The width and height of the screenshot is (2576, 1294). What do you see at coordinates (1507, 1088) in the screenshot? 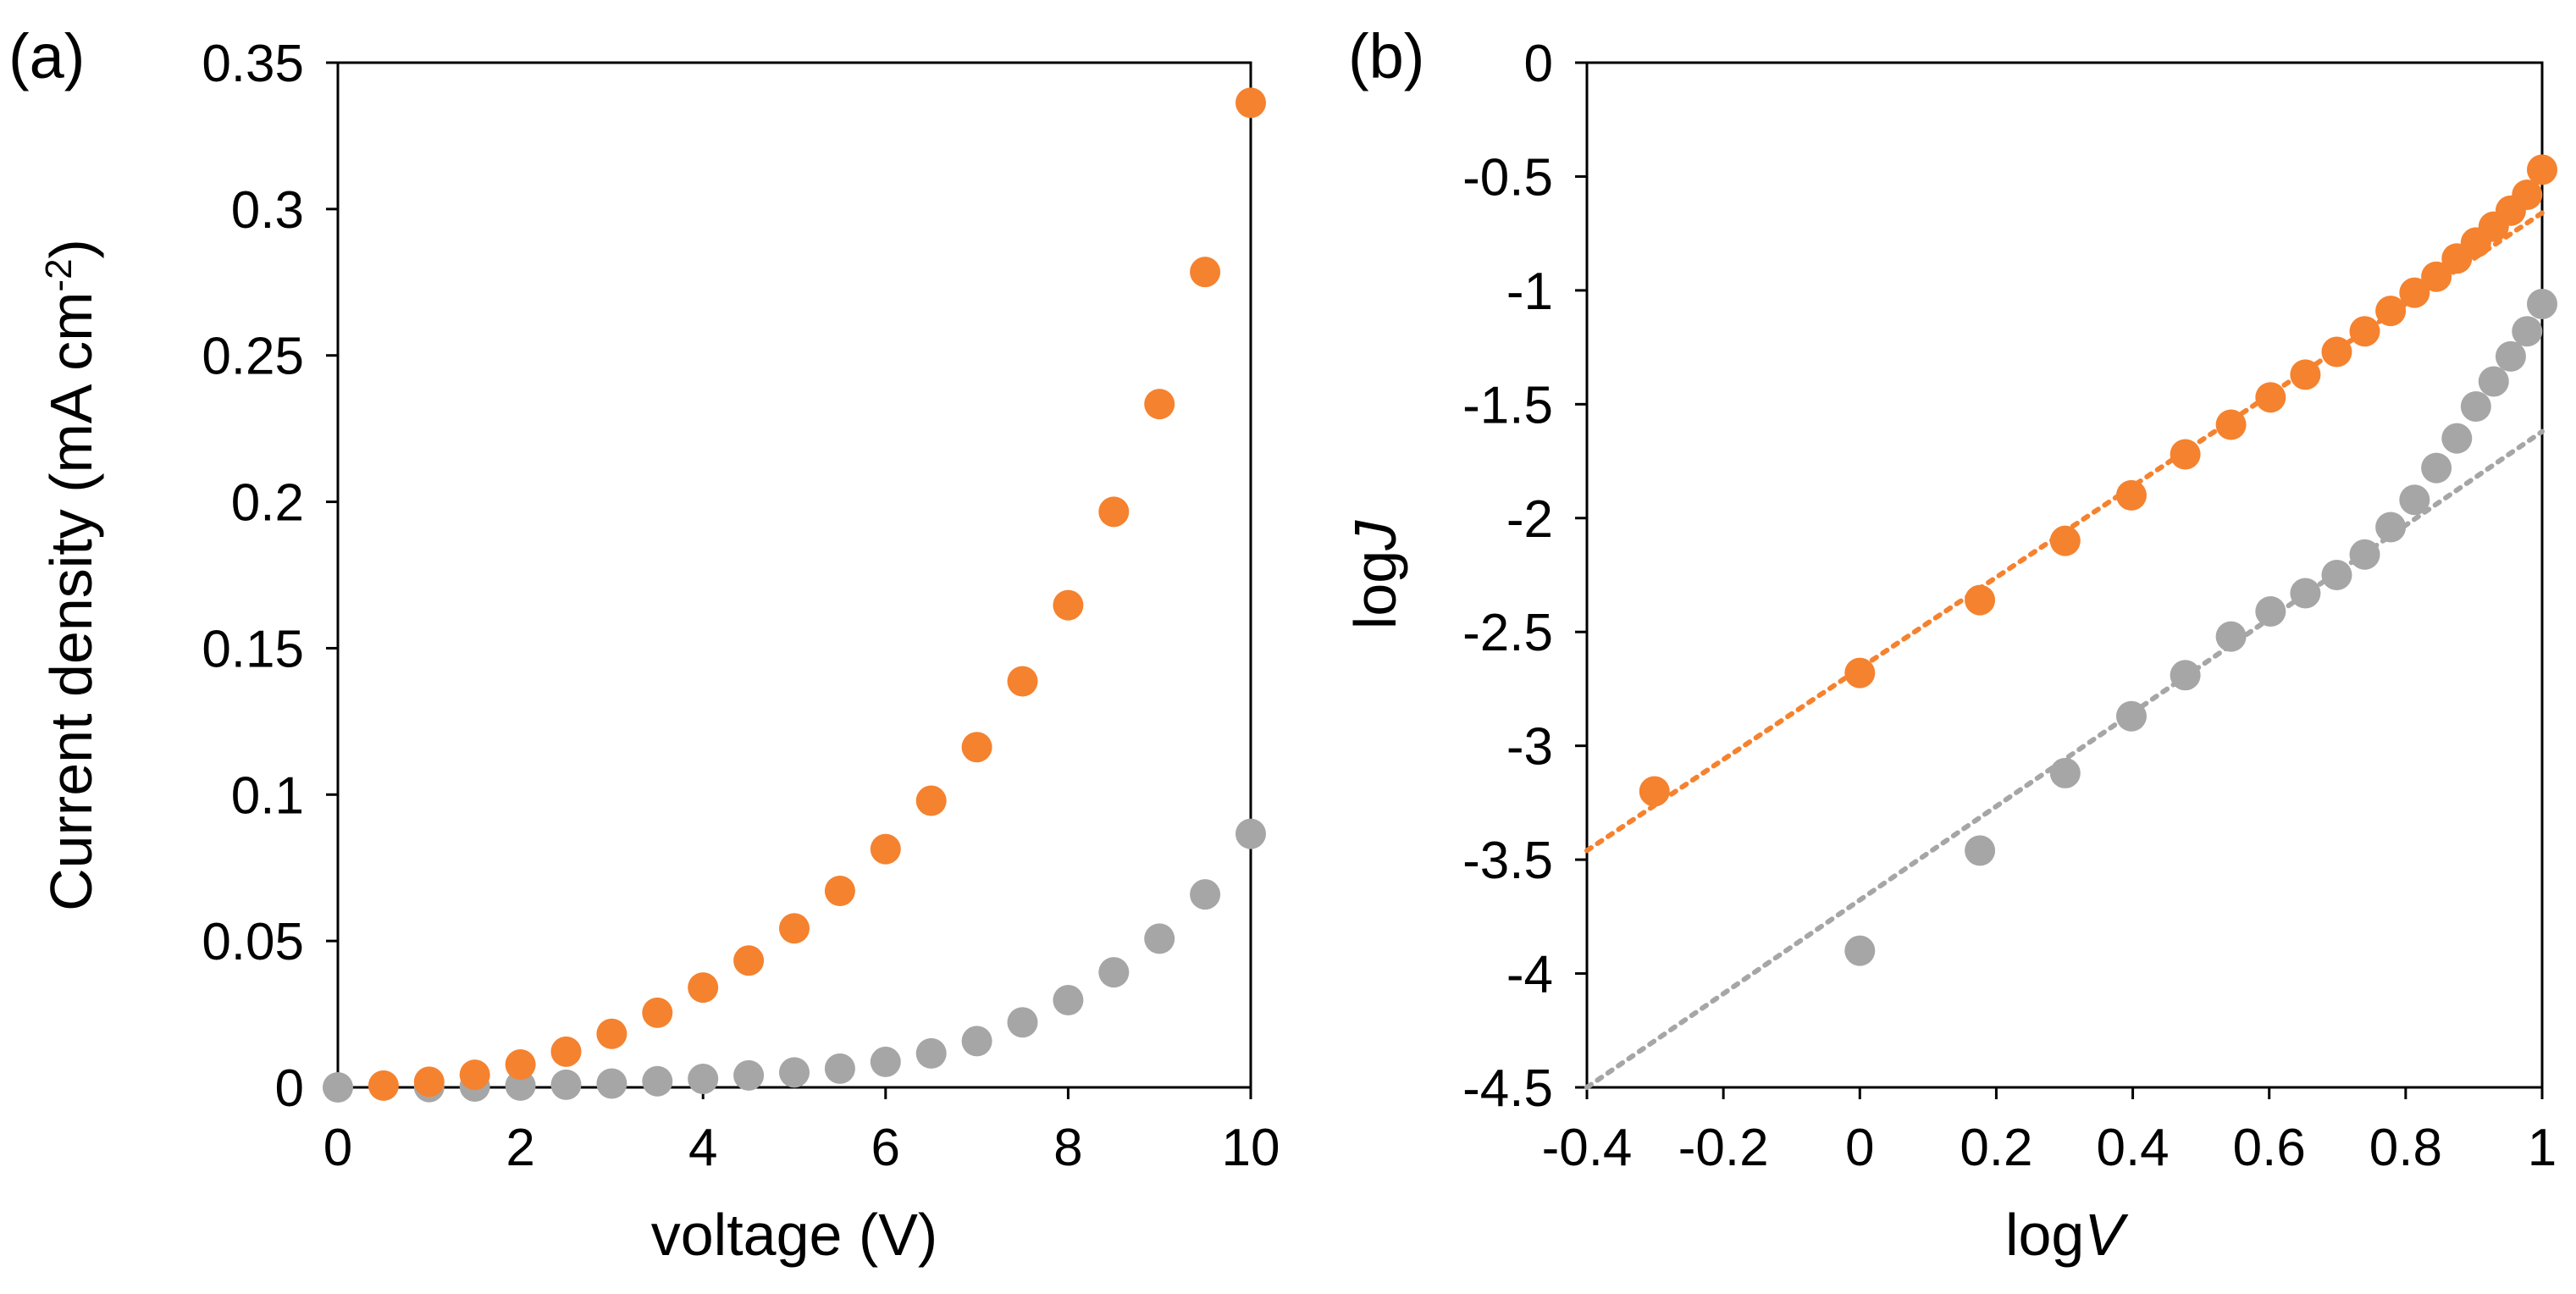
I see `y-tick-label: -4.5` at bounding box center [1507, 1088].